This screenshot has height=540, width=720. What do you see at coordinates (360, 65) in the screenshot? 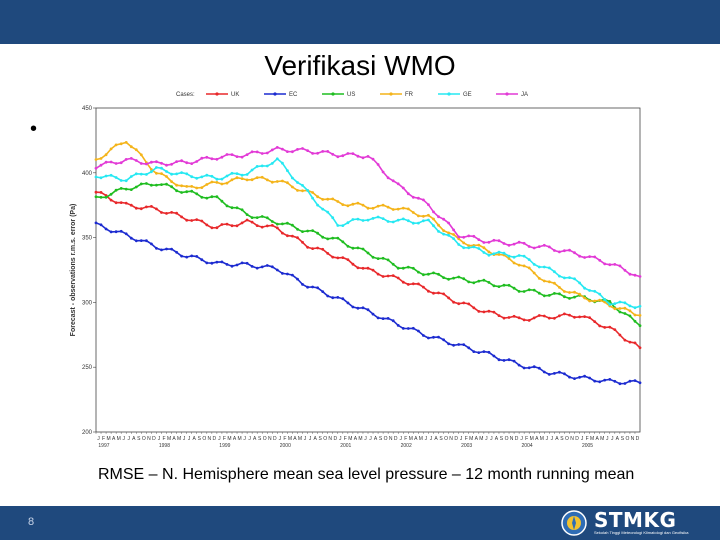
I see `slide-title: Verifikasi WMO` at bounding box center [360, 65].